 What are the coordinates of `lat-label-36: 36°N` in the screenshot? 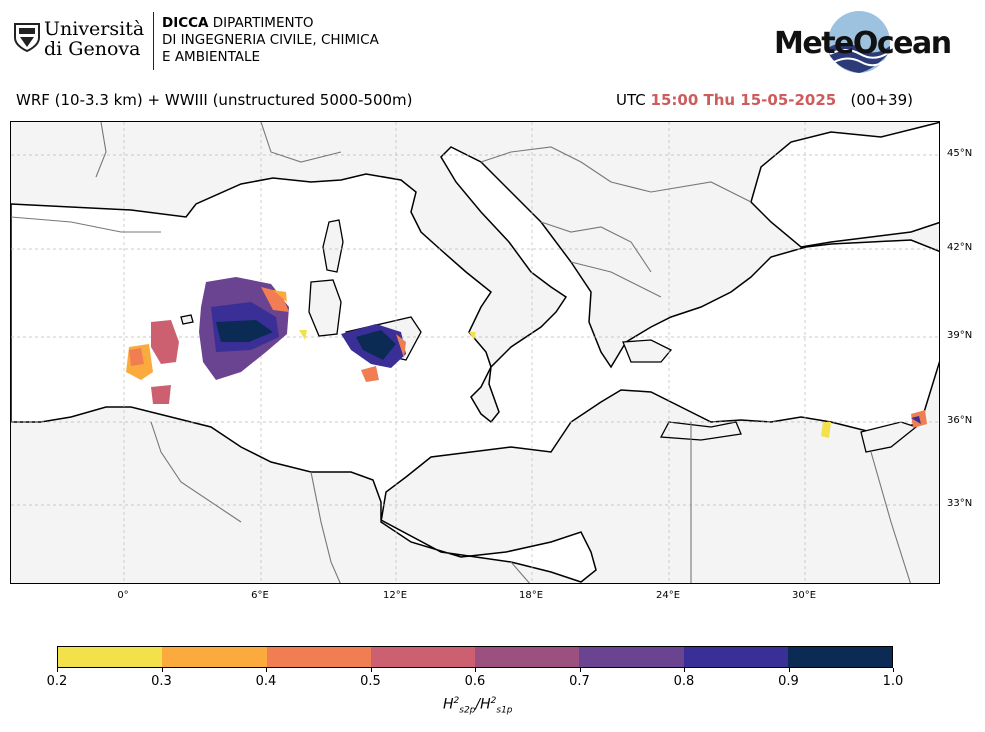 It's located at (960, 420).